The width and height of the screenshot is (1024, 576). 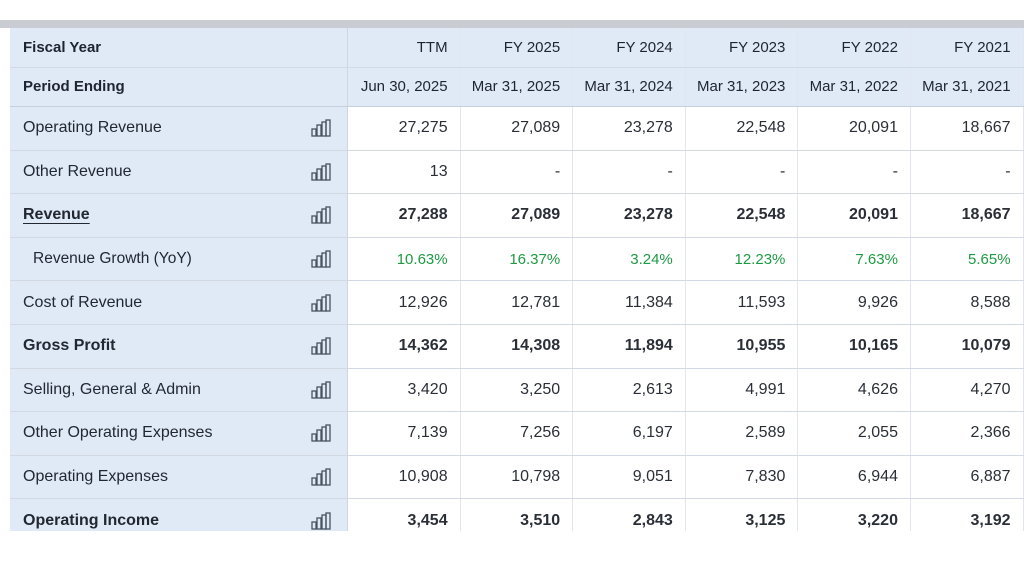 What do you see at coordinates (967, 302) in the screenshot?
I see `value-cell: 8,588` at bounding box center [967, 302].